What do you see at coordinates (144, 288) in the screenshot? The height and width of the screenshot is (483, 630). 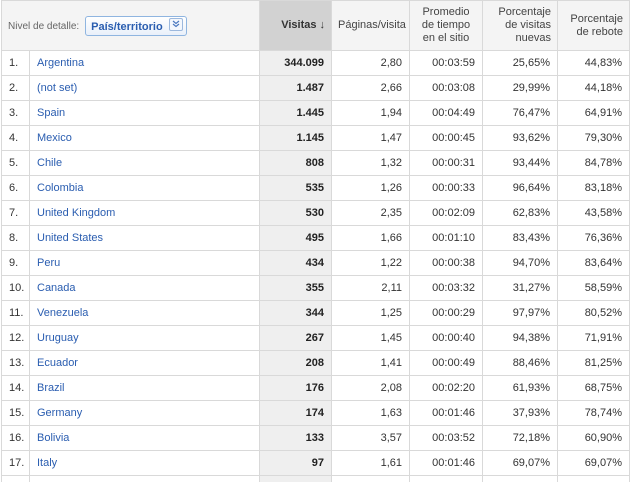 I see `country-cell: Canada` at bounding box center [144, 288].